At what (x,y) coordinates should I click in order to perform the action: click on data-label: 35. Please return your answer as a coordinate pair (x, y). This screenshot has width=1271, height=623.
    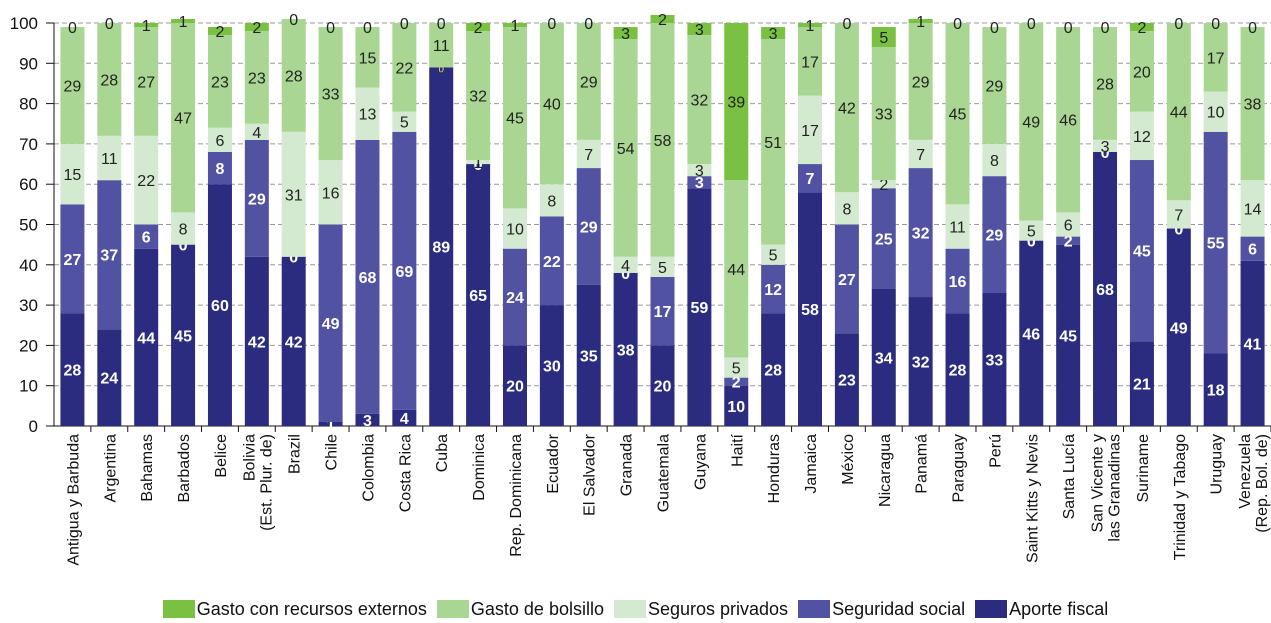
    Looking at the image, I should click on (589, 356).